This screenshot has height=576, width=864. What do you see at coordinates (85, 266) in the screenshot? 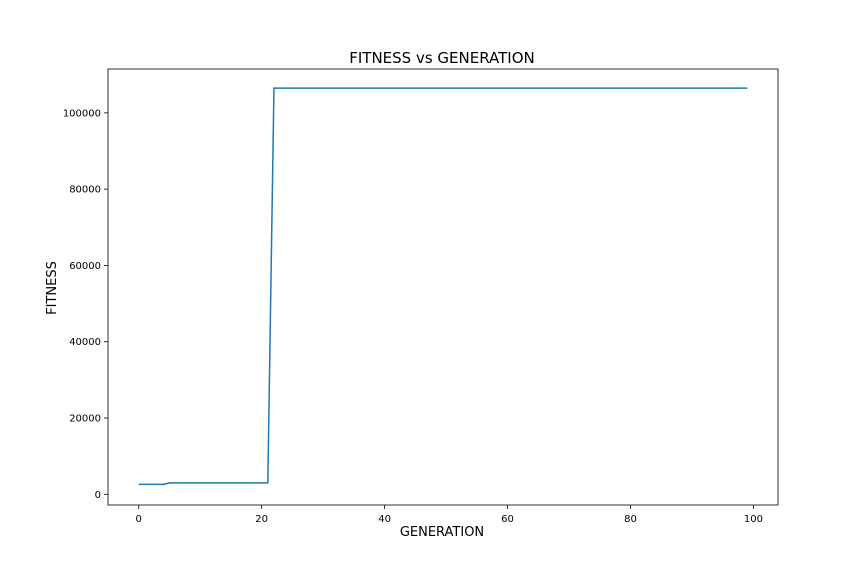
I see `y-tick-label: 60000` at bounding box center [85, 266].